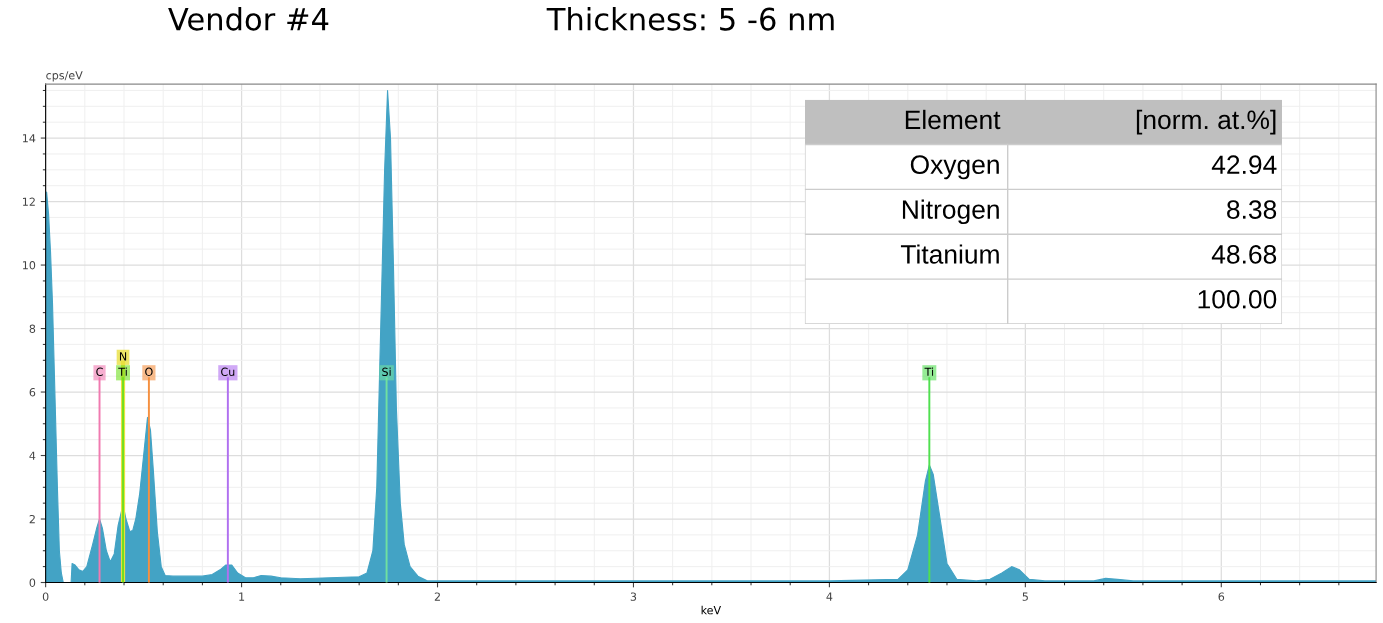 The height and width of the screenshot is (623, 1383). I want to click on chart-subtitle: Thickness: 5 -6 nm, so click(690, 19).